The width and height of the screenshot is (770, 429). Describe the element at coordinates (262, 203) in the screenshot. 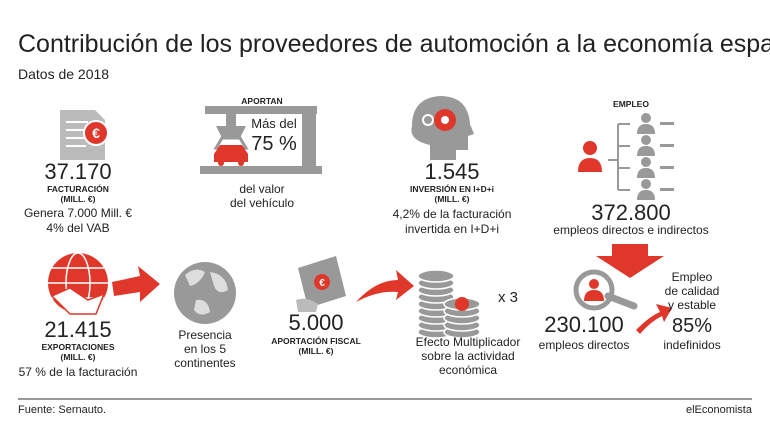

I see `note: del vehículo` at that location.